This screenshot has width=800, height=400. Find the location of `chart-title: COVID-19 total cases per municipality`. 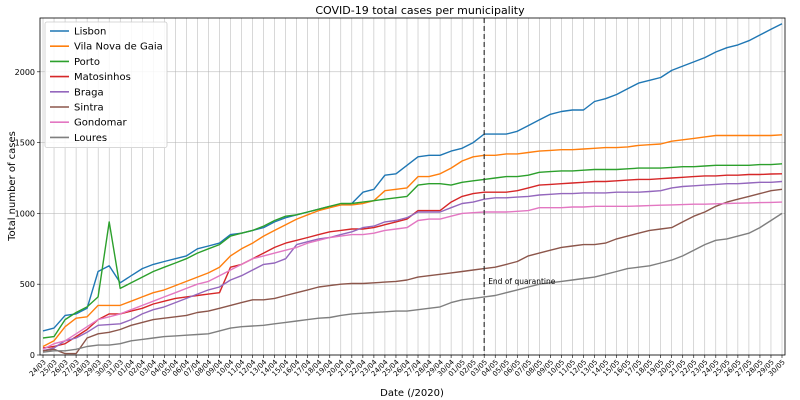

chart-title: COVID-19 total cases per municipality is located at coordinates (420, 10).